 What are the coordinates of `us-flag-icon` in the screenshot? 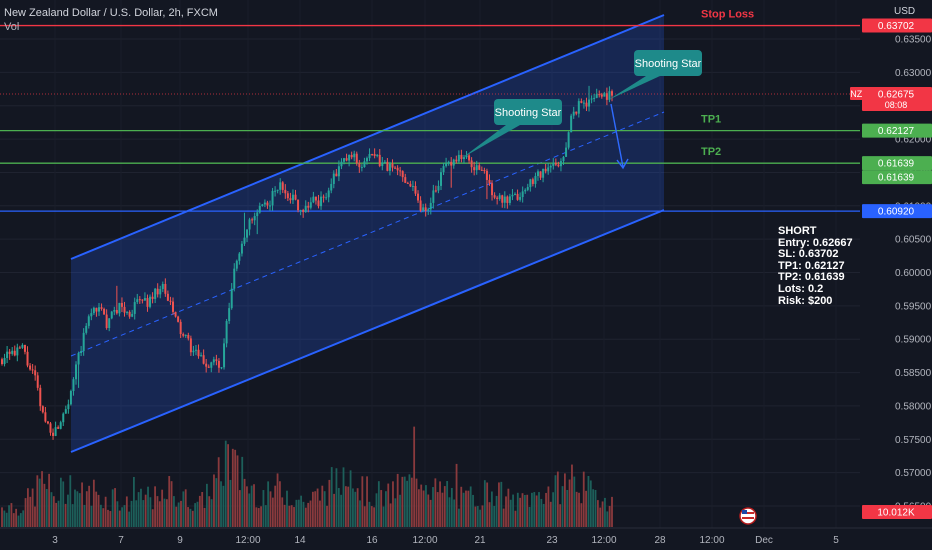 It's located at (748, 518).